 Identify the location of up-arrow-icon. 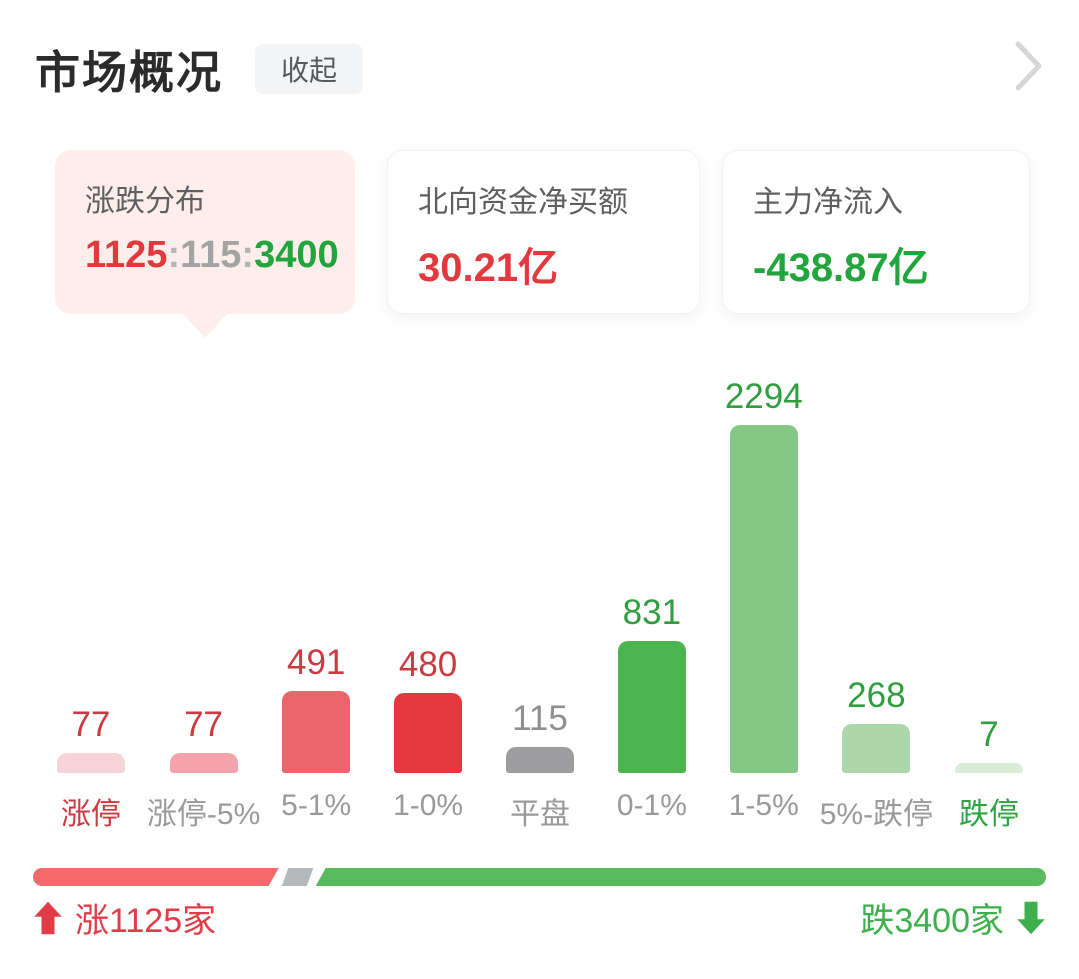
(48, 917).